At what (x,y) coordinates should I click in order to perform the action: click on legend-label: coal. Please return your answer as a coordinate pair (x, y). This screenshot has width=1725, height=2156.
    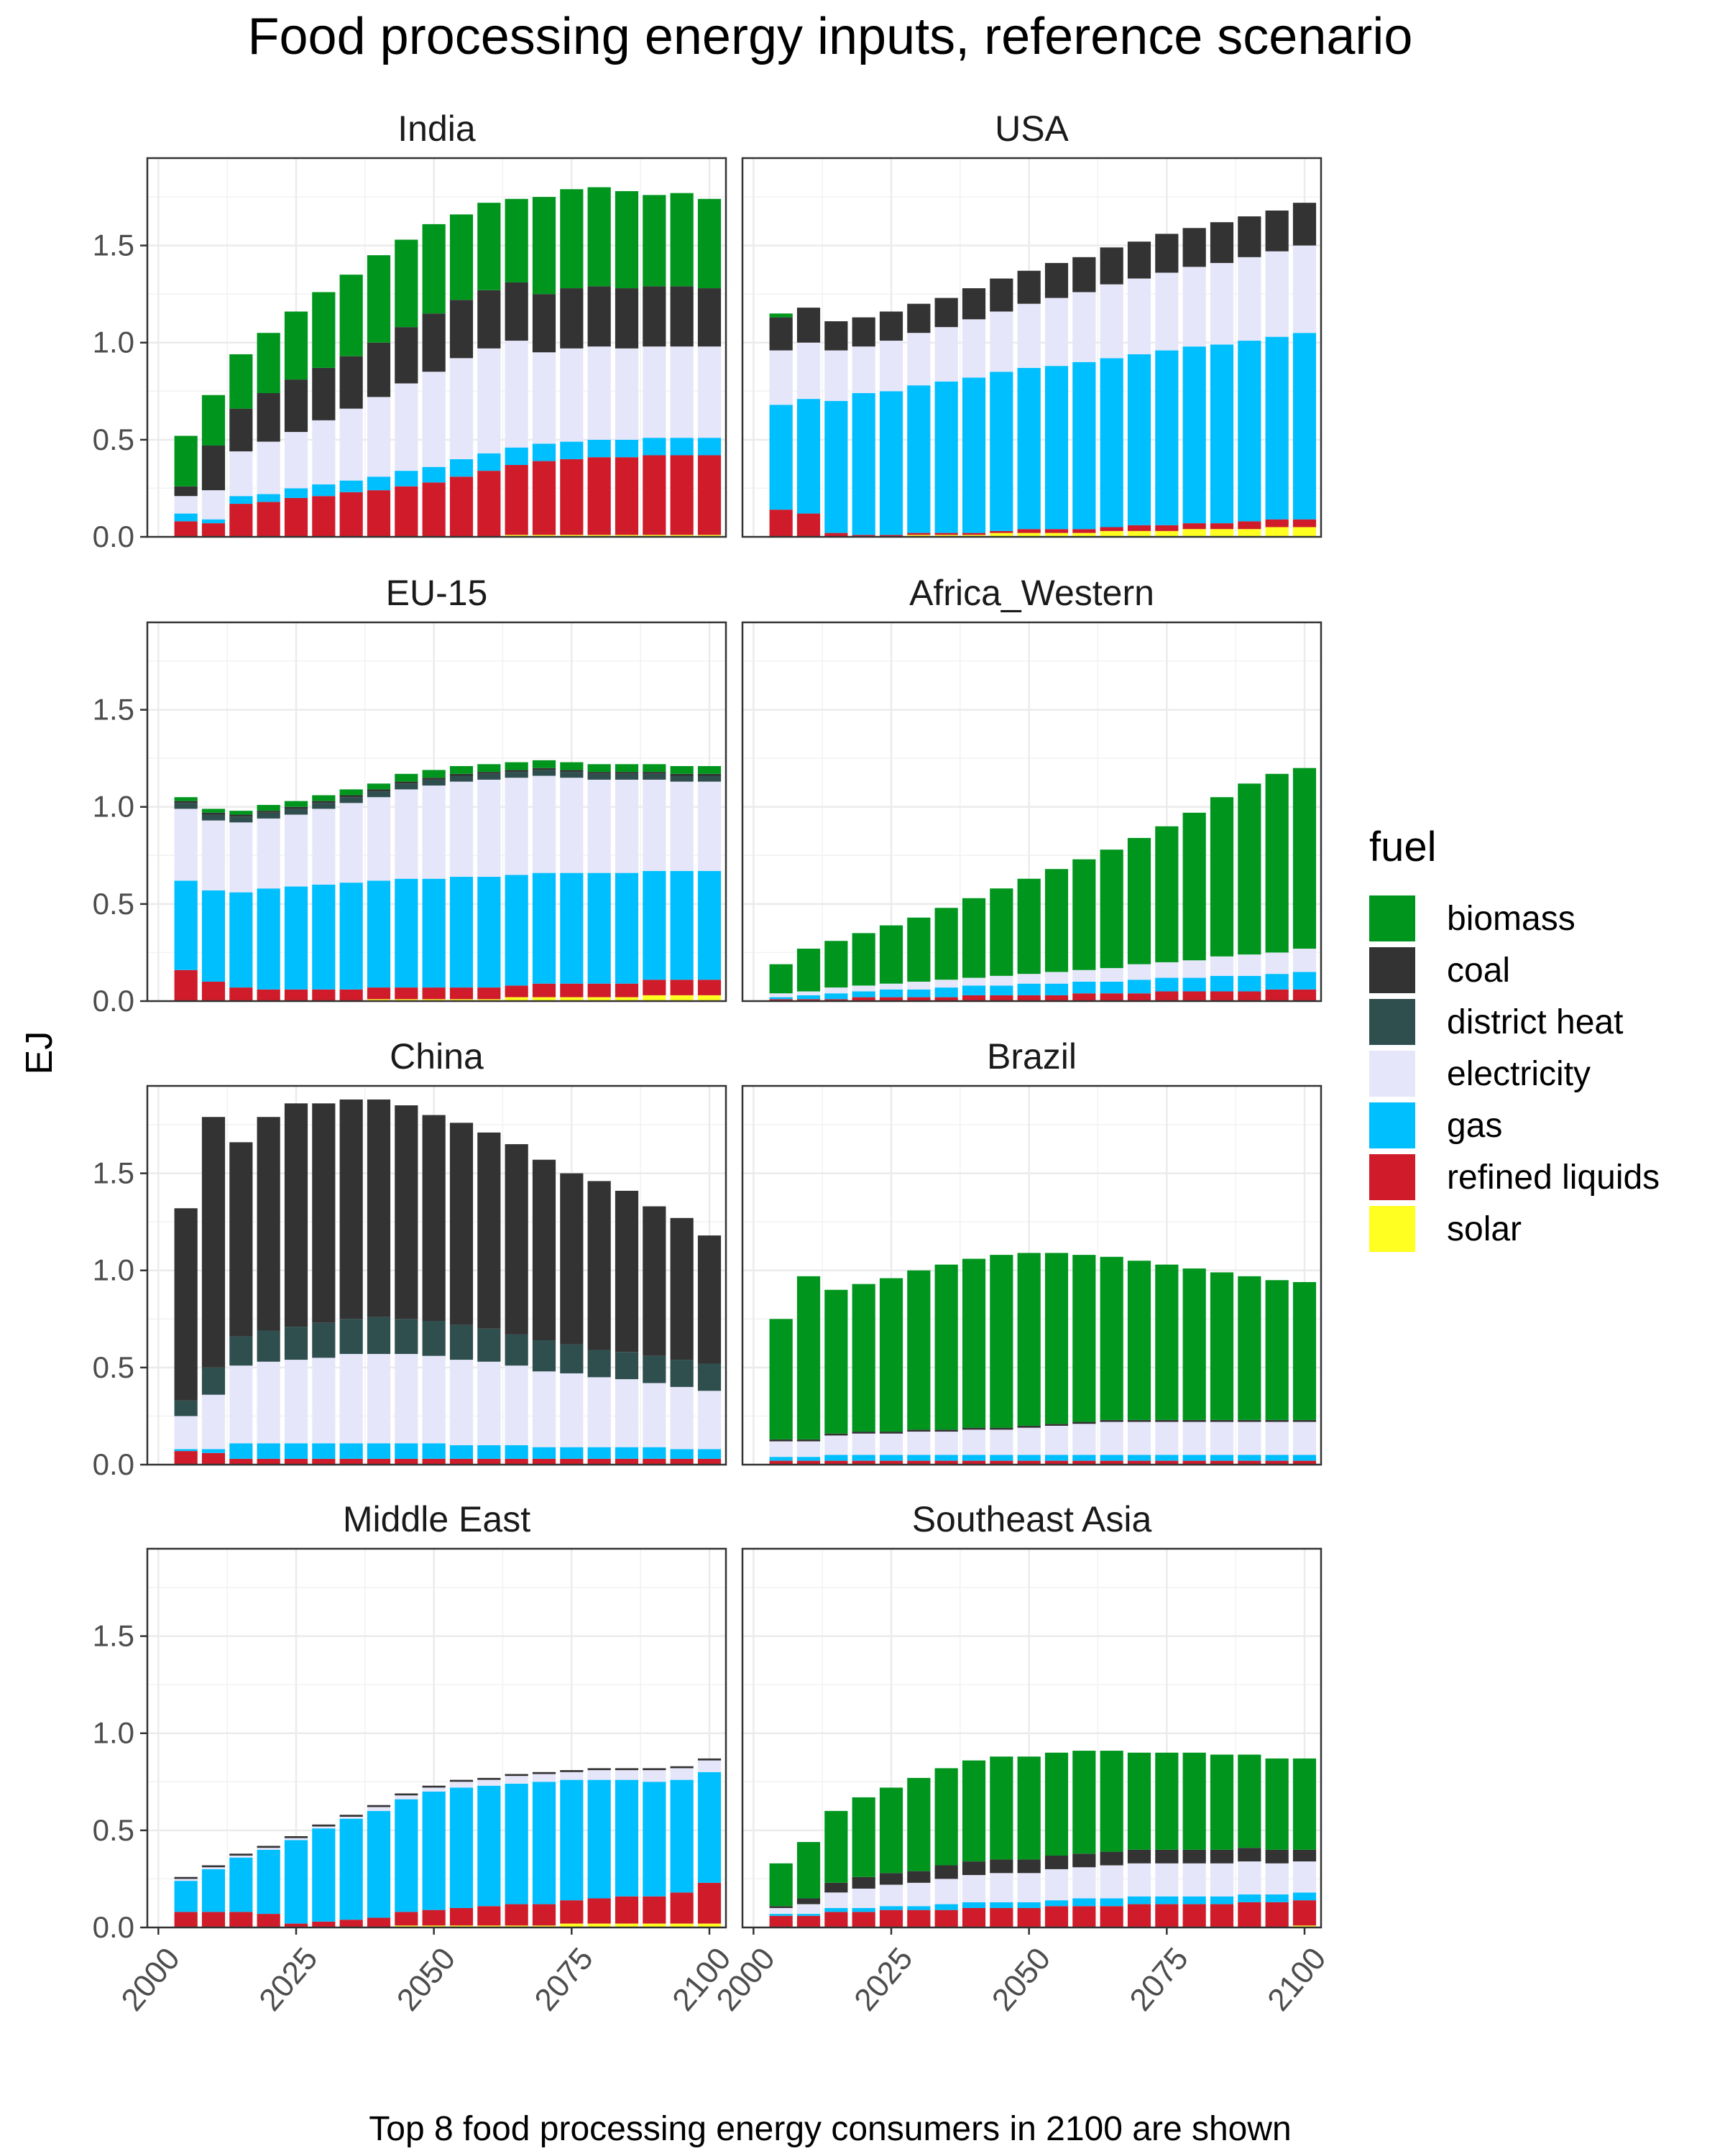
    Looking at the image, I should click on (1478, 971).